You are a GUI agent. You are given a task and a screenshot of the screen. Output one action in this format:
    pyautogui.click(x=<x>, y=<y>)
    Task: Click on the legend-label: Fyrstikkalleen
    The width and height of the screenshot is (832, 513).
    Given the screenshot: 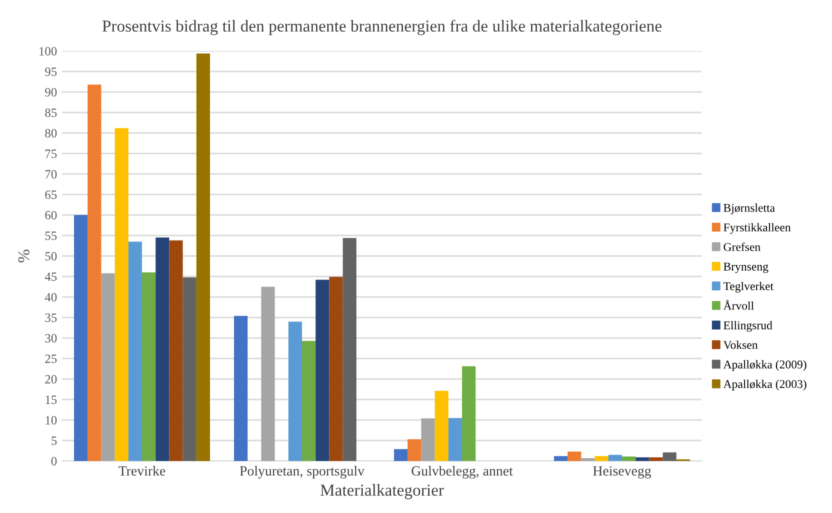 What is the action you would take?
    pyautogui.click(x=757, y=228)
    